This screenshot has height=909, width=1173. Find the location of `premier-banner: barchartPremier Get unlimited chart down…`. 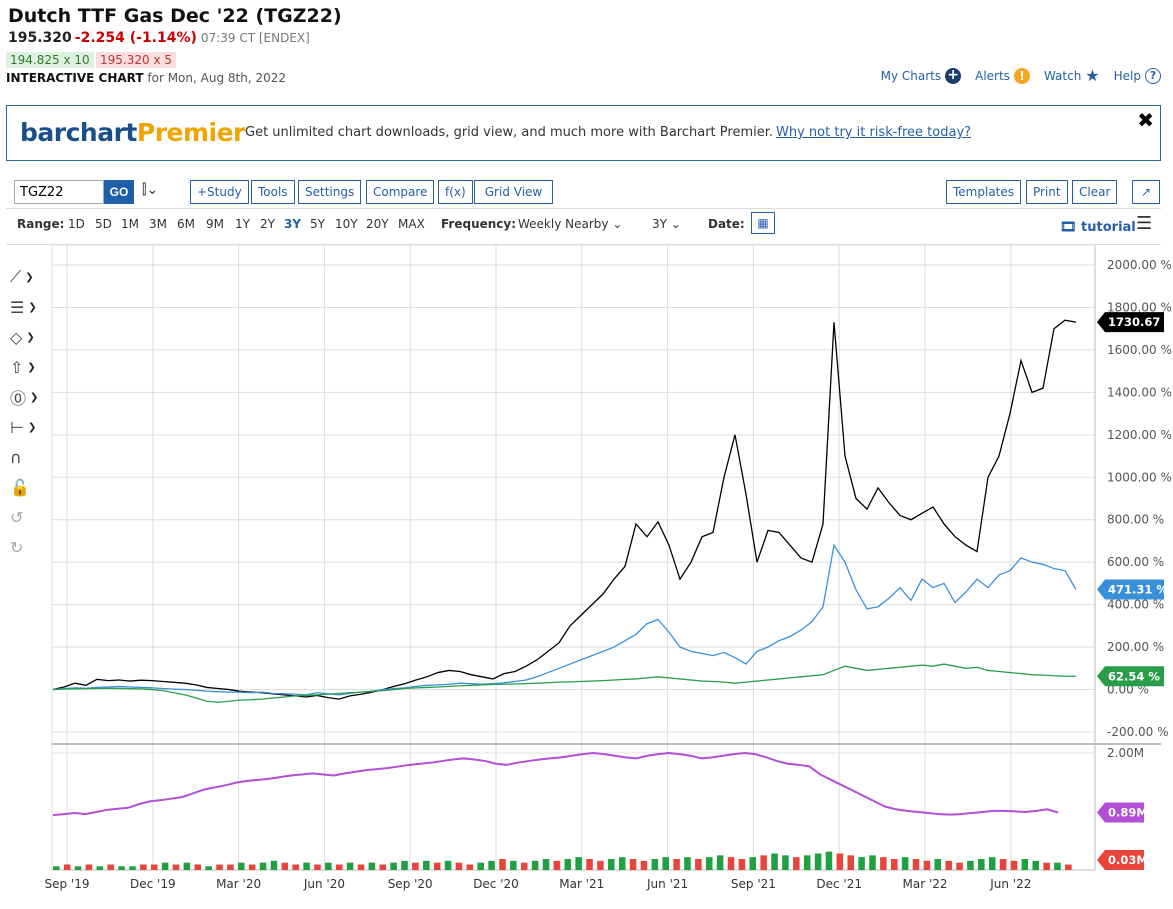

premier-banner: barchartPremier Get unlimited chart down… is located at coordinates (583, 133).